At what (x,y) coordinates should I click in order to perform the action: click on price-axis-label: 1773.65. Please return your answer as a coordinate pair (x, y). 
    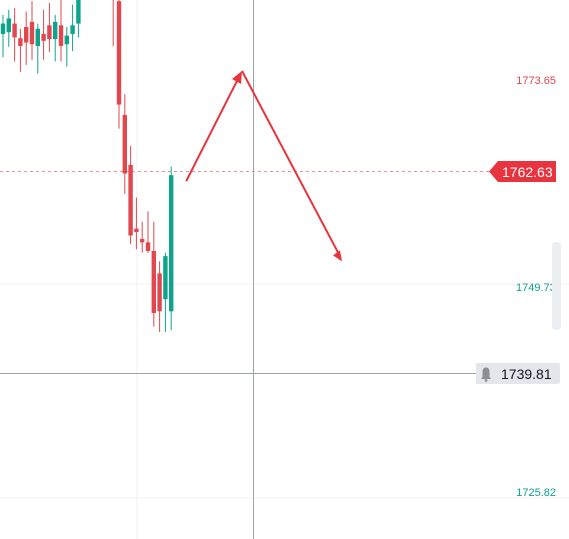
    Looking at the image, I should click on (536, 81).